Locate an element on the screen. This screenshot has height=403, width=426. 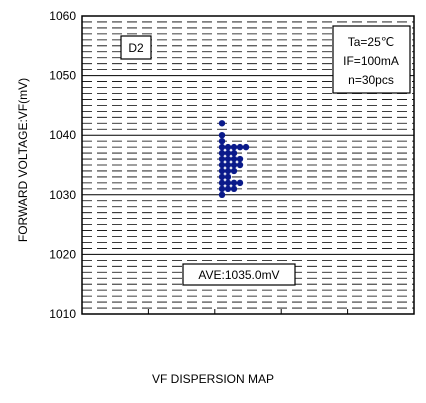
y-tick-label: 1030 is located at coordinates (62, 195).